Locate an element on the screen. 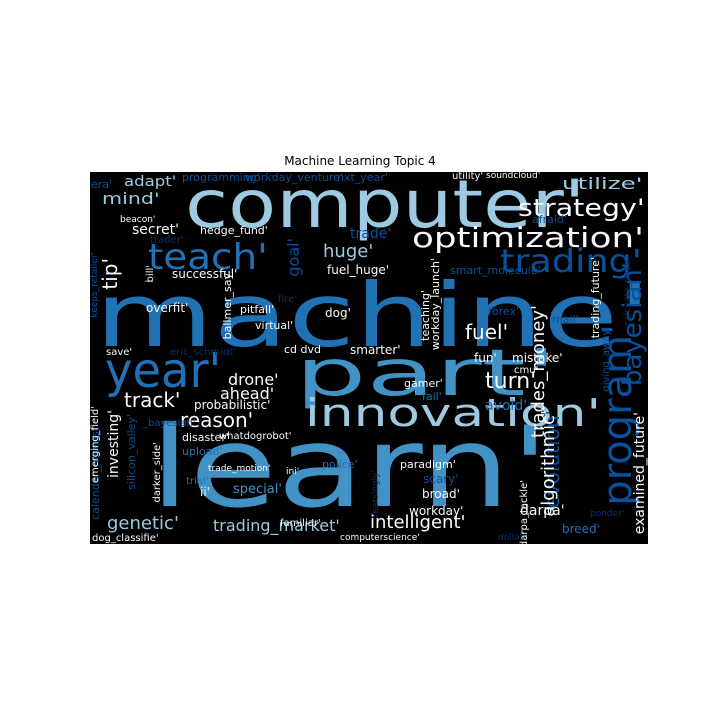 This screenshot has width=720, height=720. word-soundcloud: soundcloud' is located at coordinates (513, 176).